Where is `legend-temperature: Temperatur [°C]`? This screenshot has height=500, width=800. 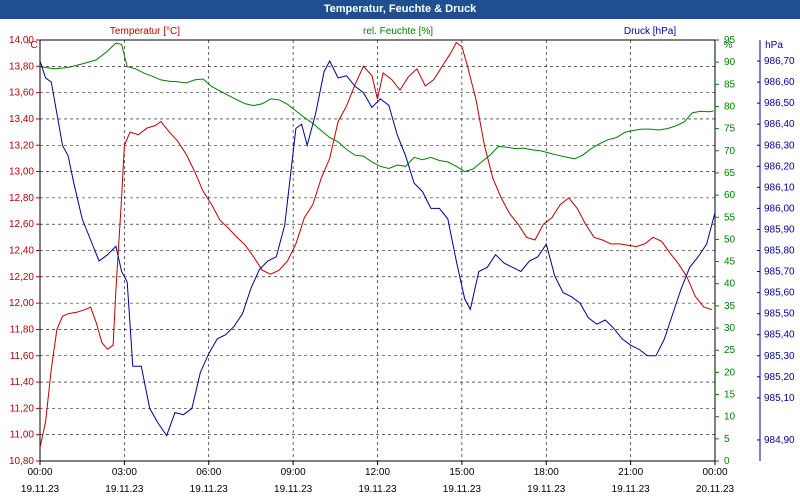
legend-temperature: Temperatur [°C] is located at coordinates (145, 31).